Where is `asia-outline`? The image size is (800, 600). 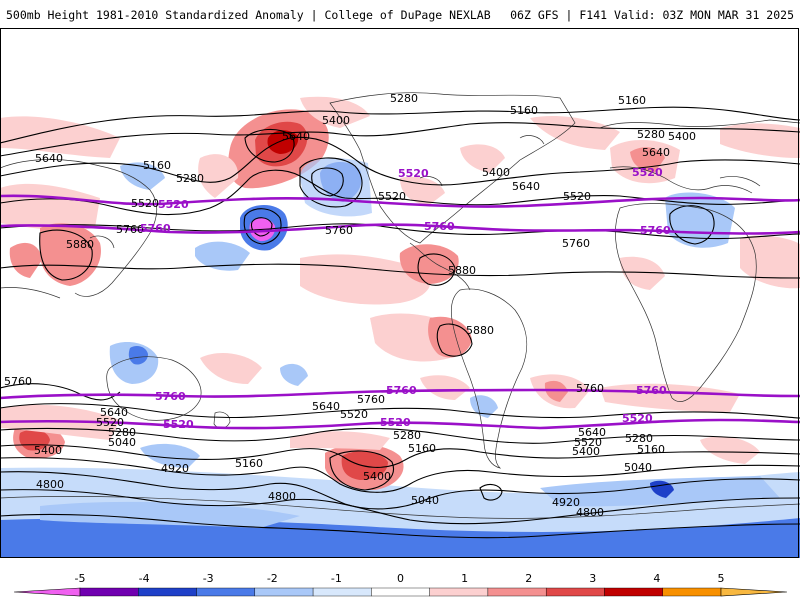 asia-outline is located at coordinates (79, 229).